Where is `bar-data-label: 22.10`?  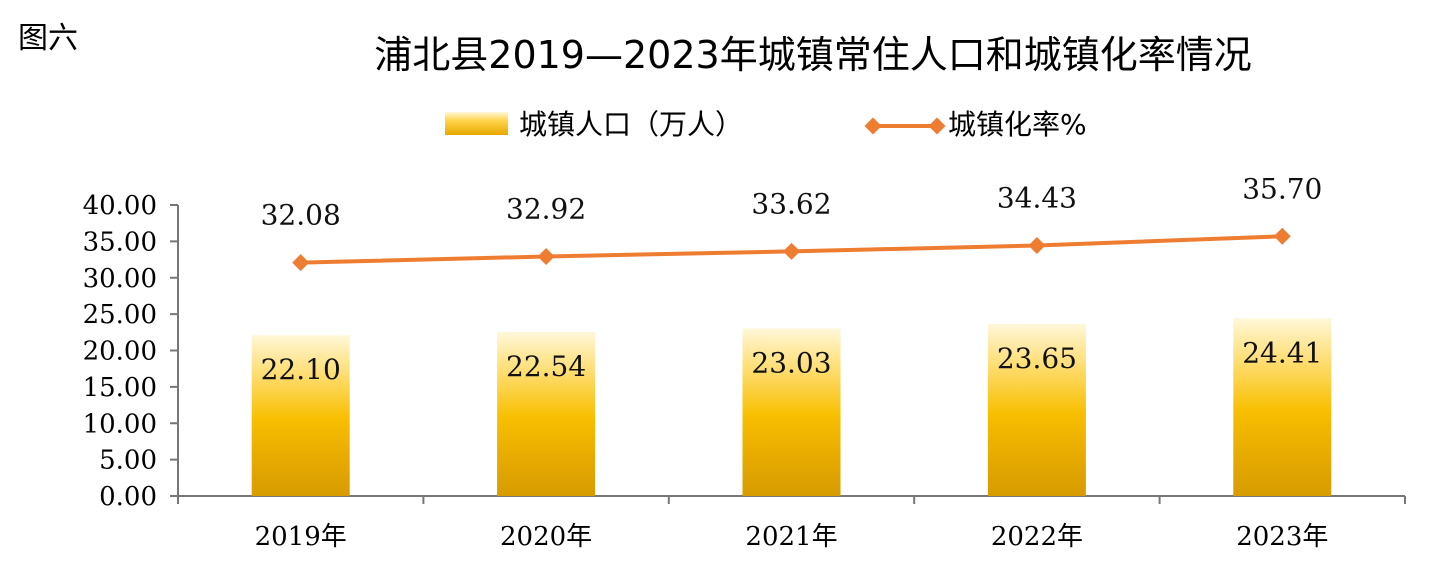 bar-data-label: 22.10 is located at coordinates (301, 369).